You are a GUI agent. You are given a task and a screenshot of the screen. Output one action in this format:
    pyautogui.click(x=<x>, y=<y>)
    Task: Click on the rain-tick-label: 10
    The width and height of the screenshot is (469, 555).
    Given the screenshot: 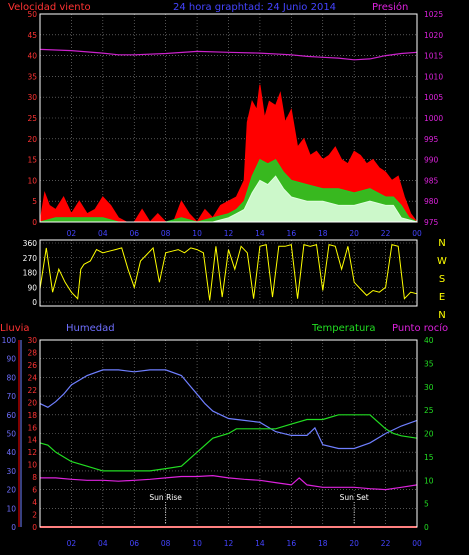 What is the action you would take?
    pyautogui.click(x=32, y=465)
    